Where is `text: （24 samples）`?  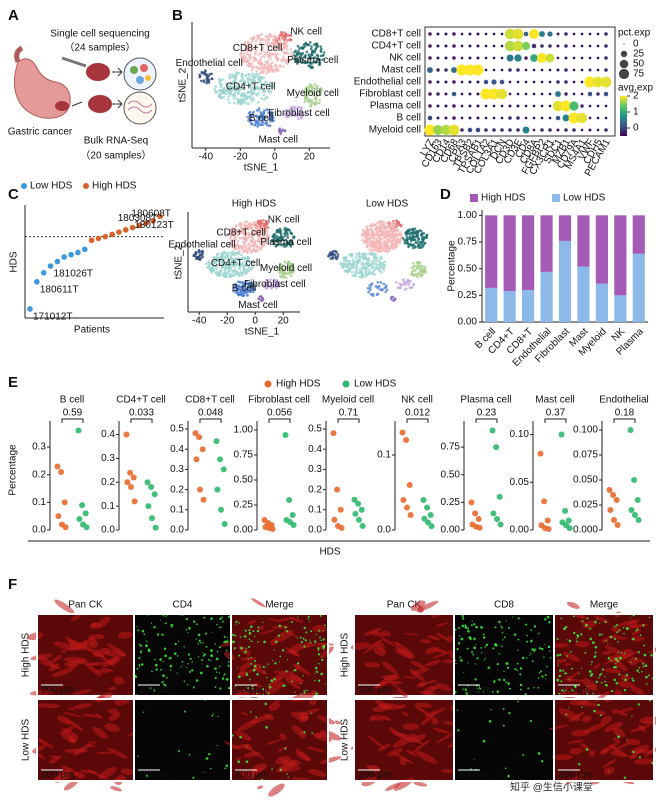
text: （24 samples） is located at coordinates (99, 48).